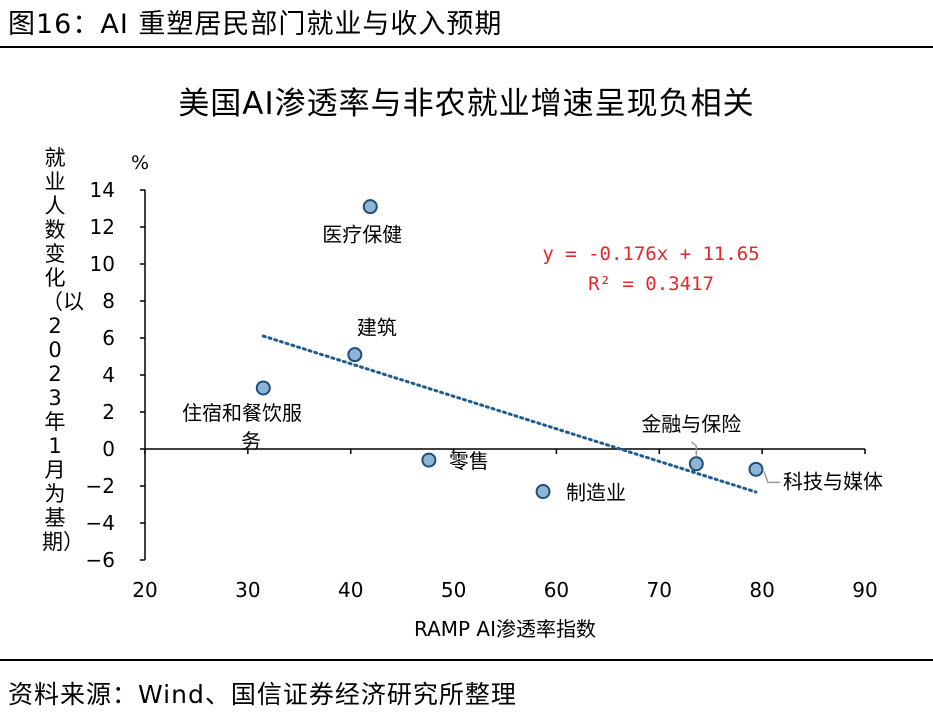 The height and width of the screenshot is (721, 933). What do you see at coordinates (377, 328) in the screenshot?
I see `point-label: 建筑` at bounding box center [377, 328].